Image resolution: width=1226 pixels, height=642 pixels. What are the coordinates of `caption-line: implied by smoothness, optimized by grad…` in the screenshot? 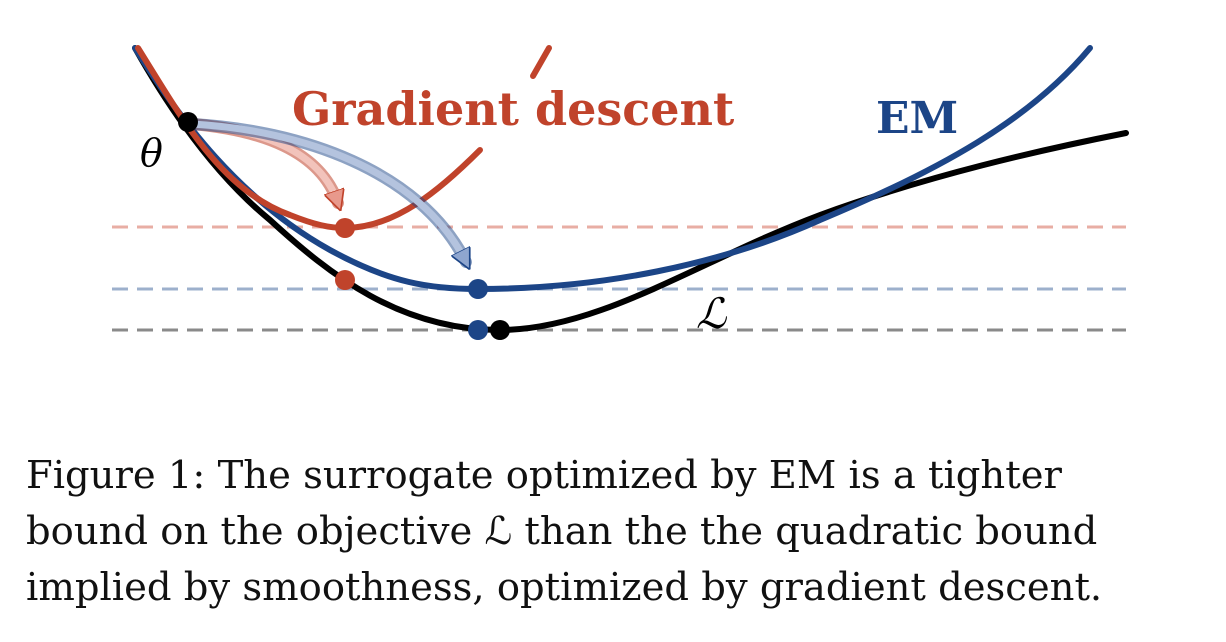 It's located at (564, 587).